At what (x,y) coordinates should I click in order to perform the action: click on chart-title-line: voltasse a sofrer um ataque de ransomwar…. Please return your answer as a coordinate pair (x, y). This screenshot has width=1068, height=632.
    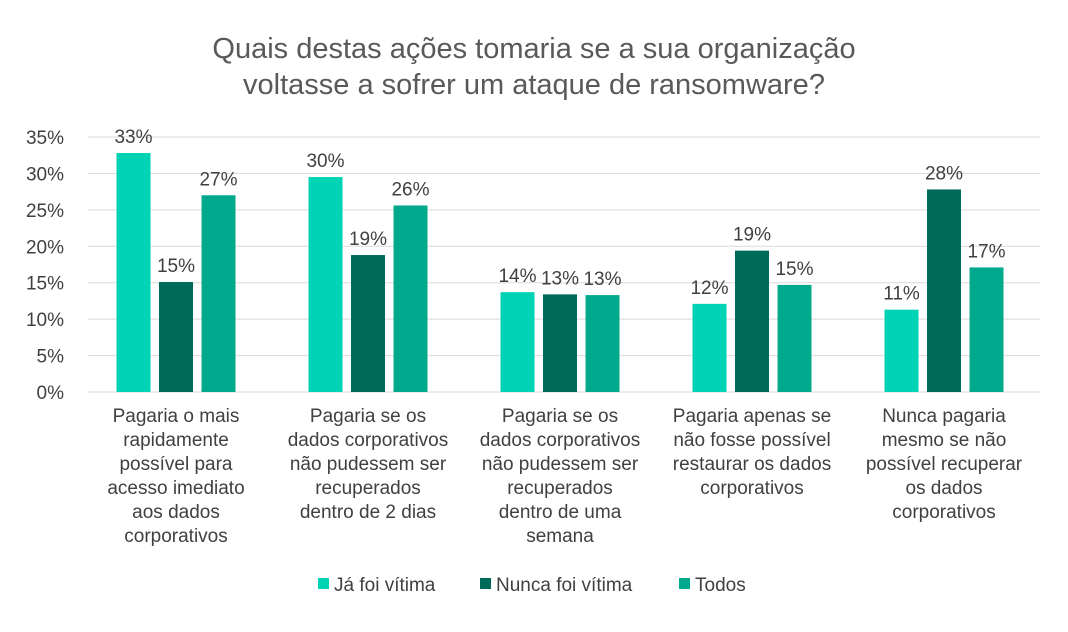
    Looking at the image, I should click on (534, 85).